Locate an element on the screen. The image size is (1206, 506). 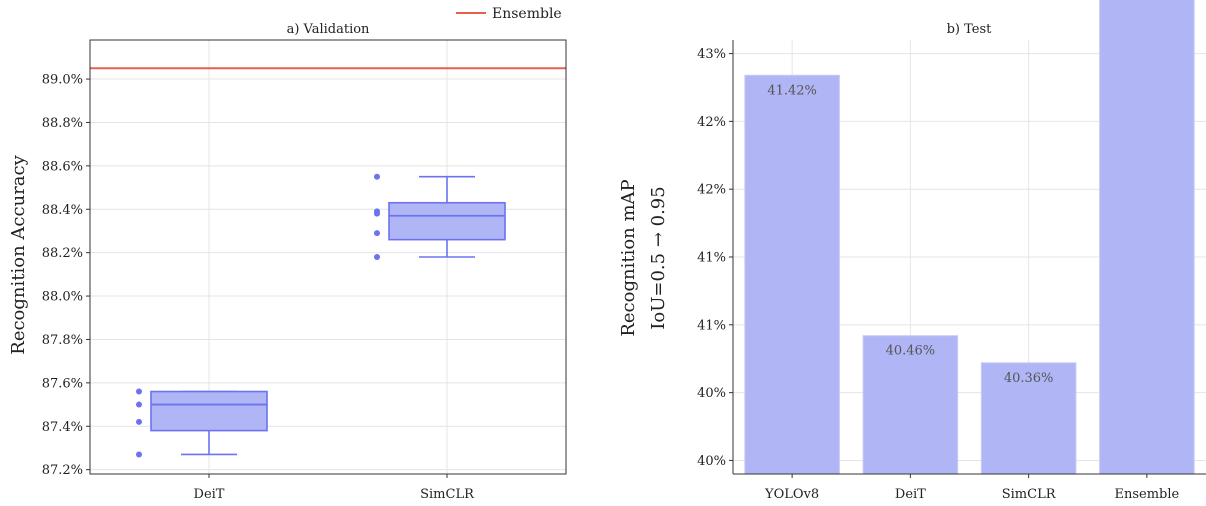
panel-a-x-tick-label: DeiT is located at coordinates (209, 494).